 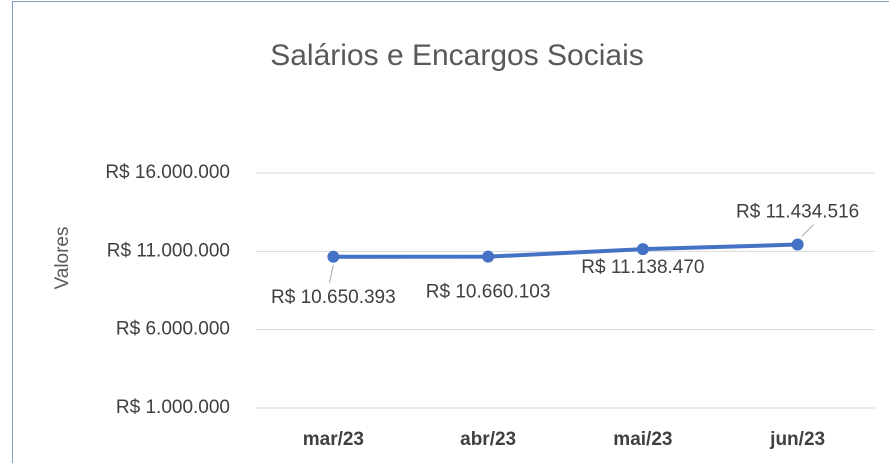 What do you see at coordinates (488, 292) in the screenshot?
I see `data-label: R$ 10.660.103` at bounding box center [488, 292].